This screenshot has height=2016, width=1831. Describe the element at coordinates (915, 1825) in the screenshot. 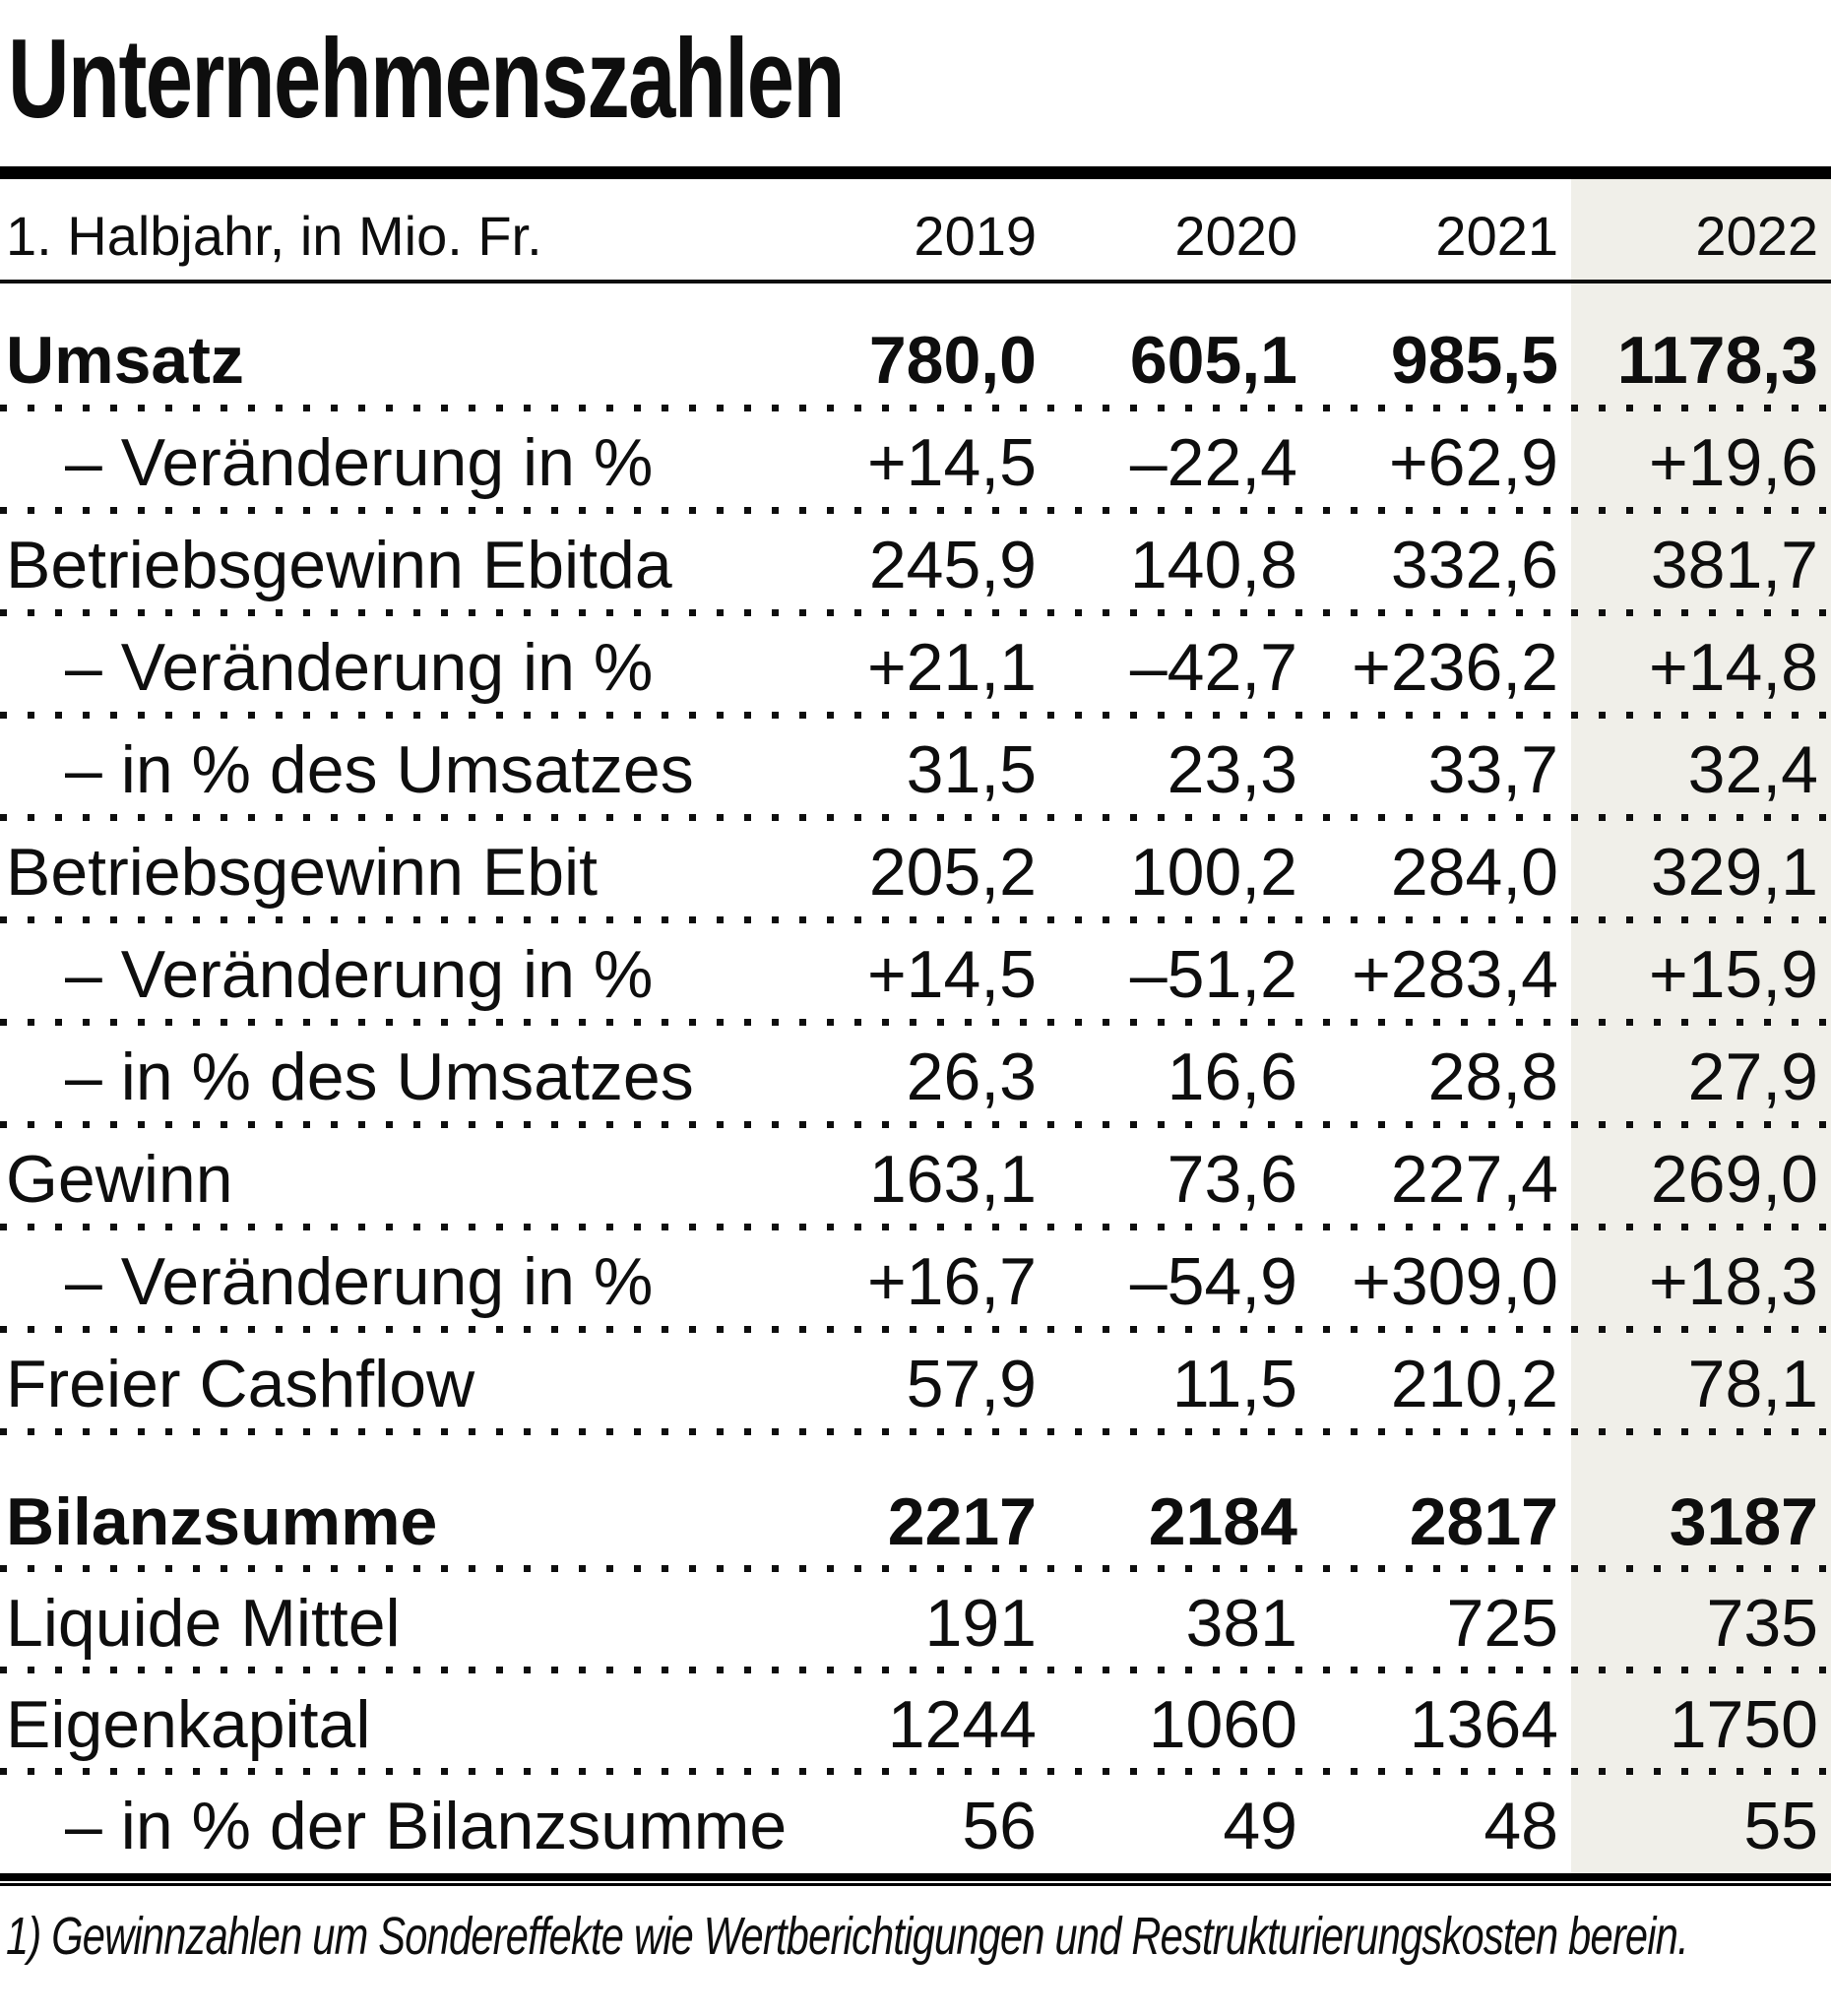

I see `table-row: – in % der Bilanzsumme 56 49 48 55` at that location.